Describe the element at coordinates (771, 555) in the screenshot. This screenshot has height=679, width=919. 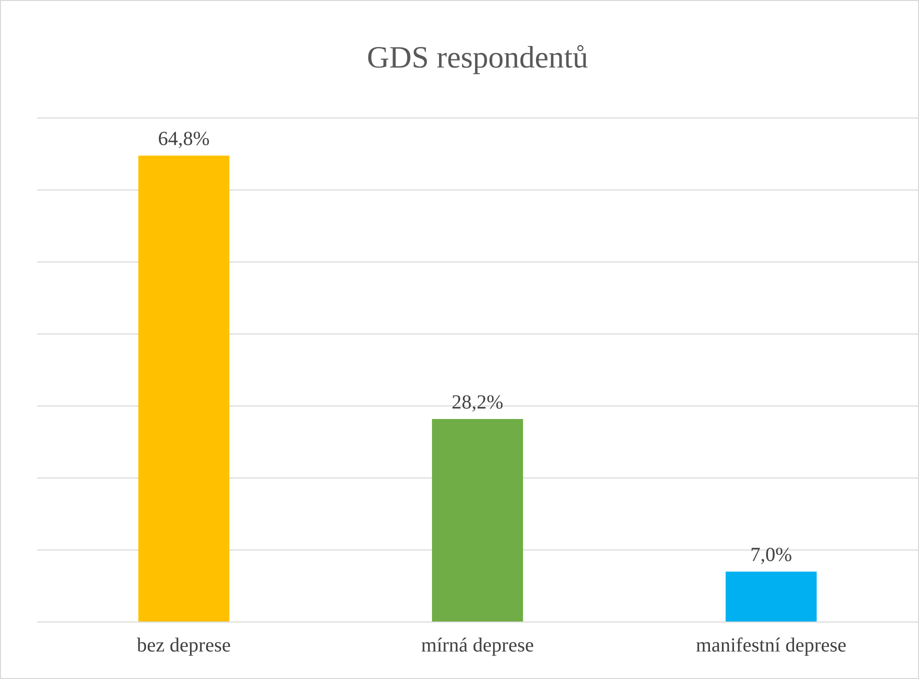
I see `data-label: 7,0%` at that location.